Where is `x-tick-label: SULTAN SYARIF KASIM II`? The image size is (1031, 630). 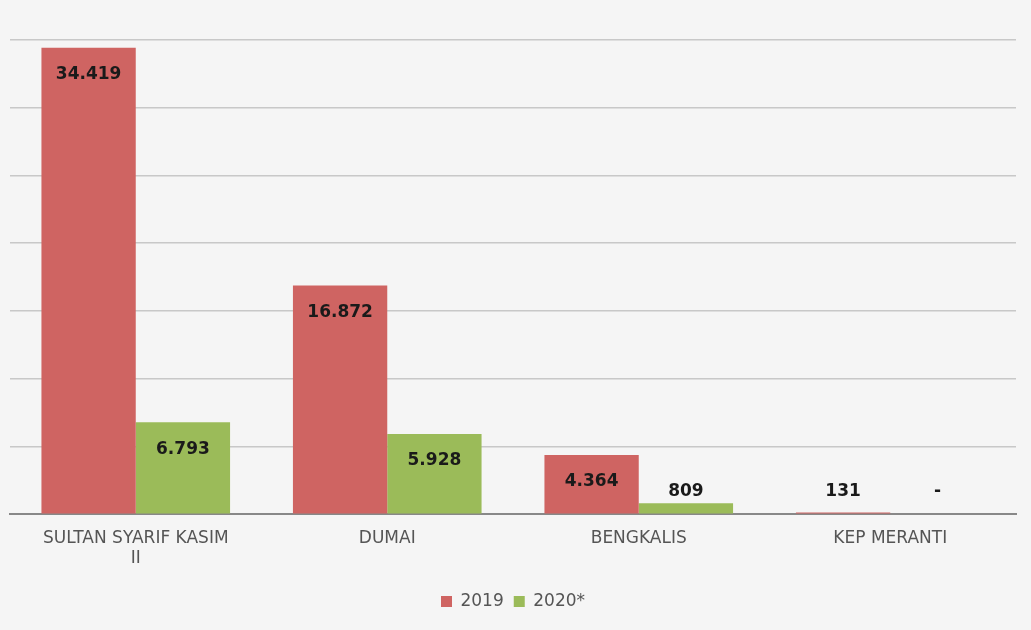
x-tick-label: SULTAN SYARIF KASIM II is located at coordinates (135, 547).